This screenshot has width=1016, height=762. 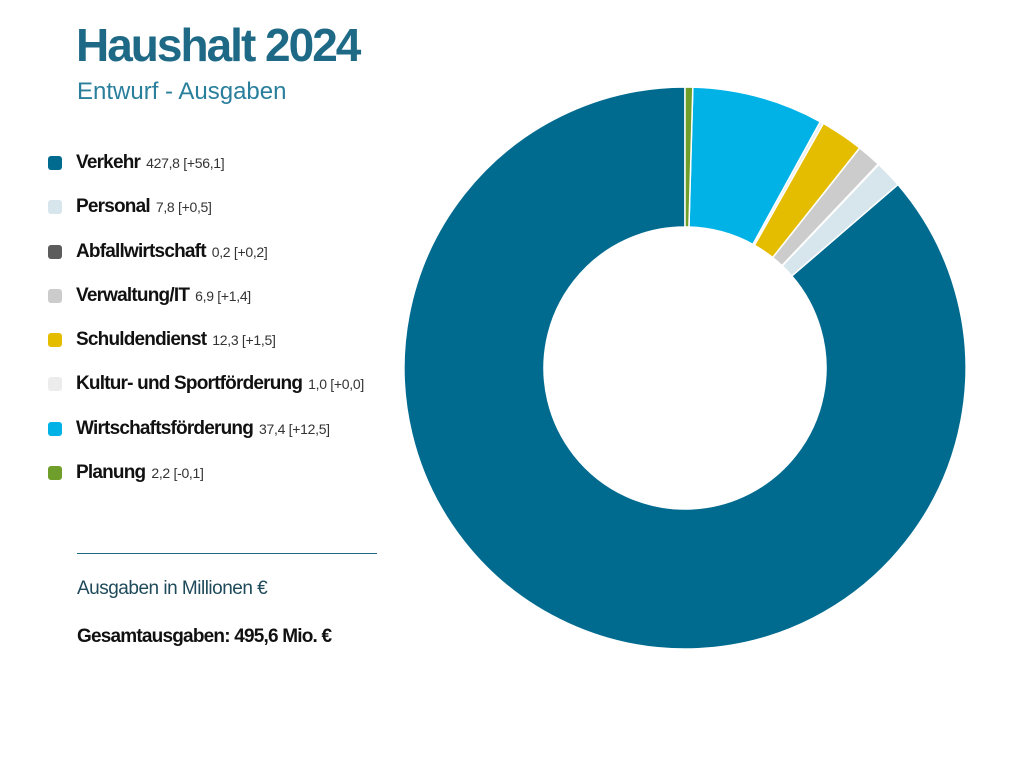 I want to click on chart-title: Haushalt 2024, so click(x=218, y=45).